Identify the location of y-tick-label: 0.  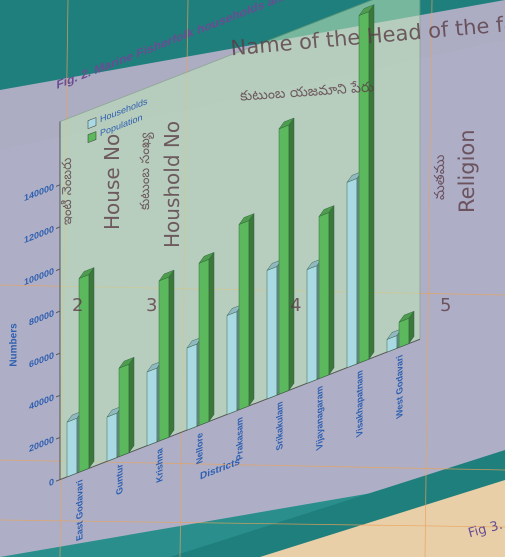
(51, 483).